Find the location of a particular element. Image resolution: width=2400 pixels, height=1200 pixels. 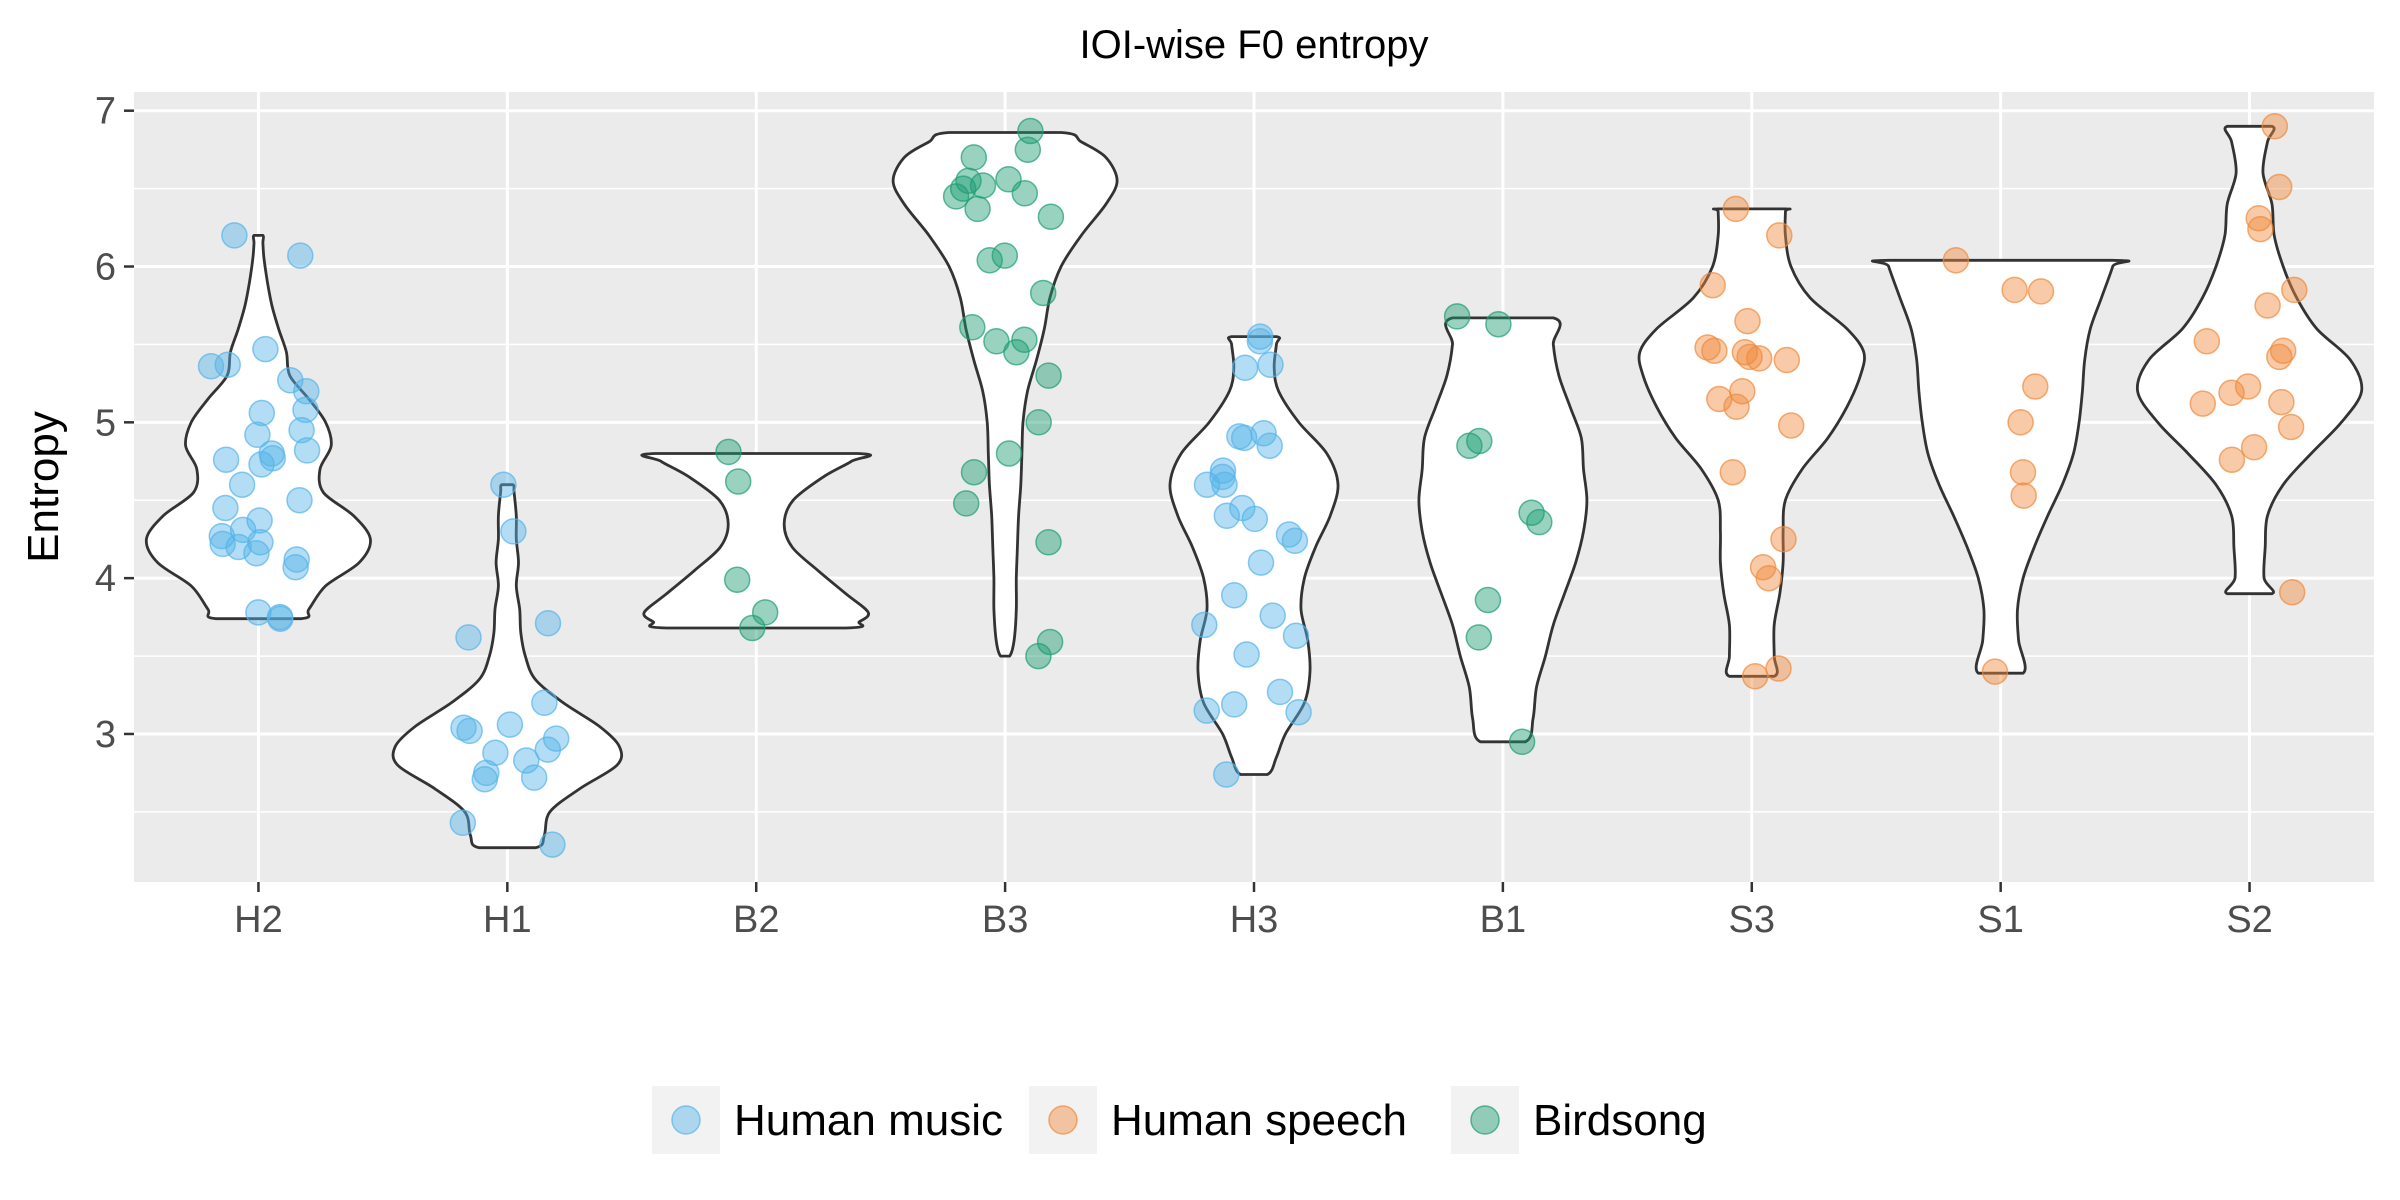

violin-S1 is located at coordinates (2000, 466).